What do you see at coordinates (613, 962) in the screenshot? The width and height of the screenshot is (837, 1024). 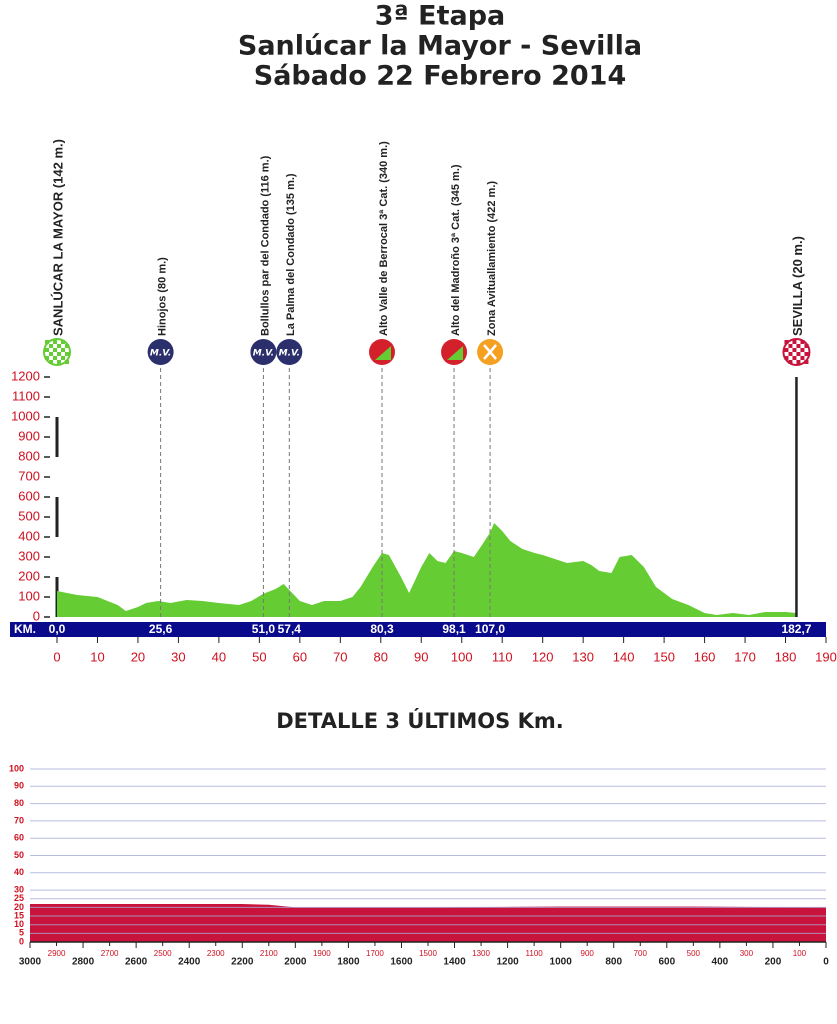 I see `x-tick-label: 800` at bounding box center [613, 962].